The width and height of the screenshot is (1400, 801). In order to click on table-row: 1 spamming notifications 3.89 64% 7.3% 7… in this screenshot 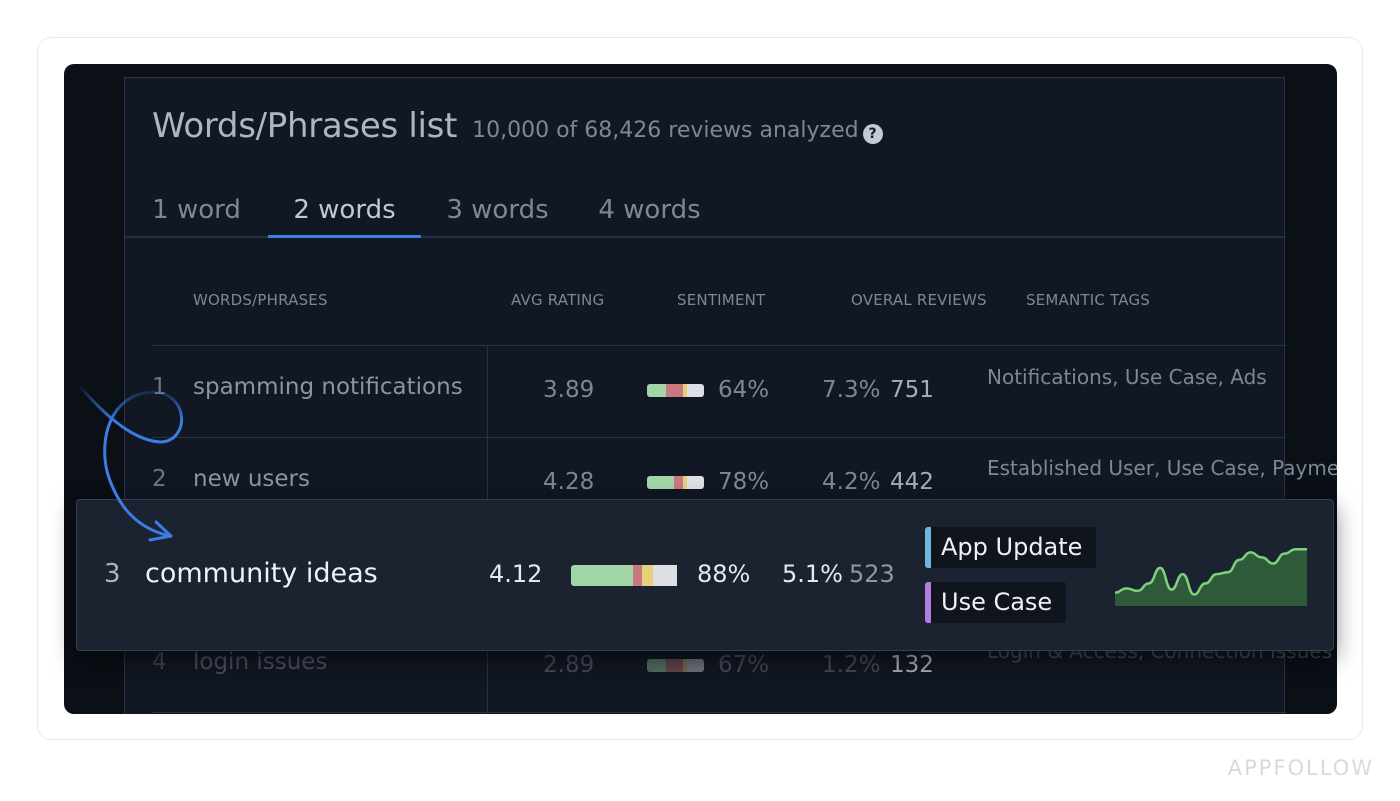, I will do `click(705, 392)`.